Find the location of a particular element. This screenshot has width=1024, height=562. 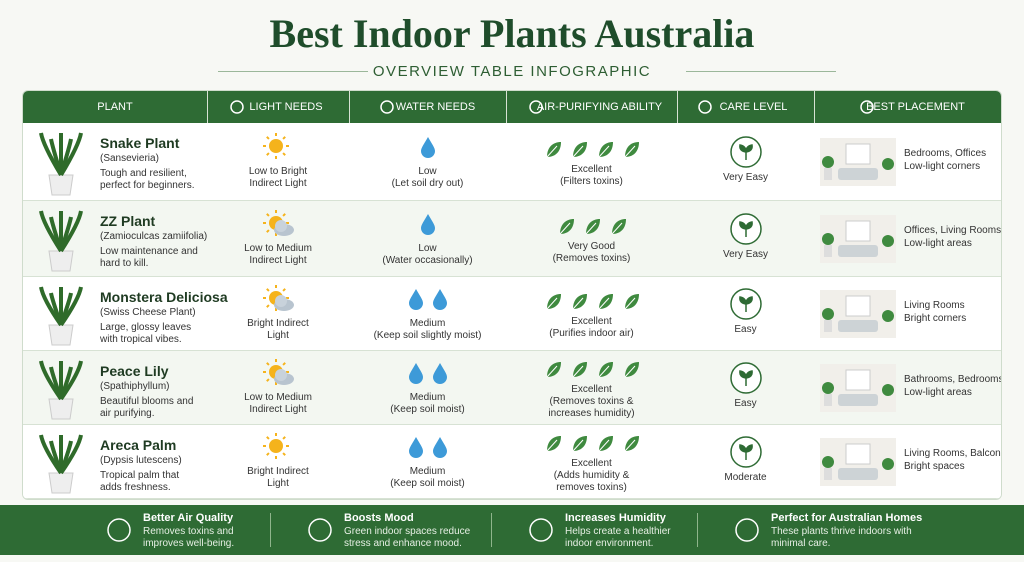

cell-text: (Adds humidity & is located at coordinates (591, 475).